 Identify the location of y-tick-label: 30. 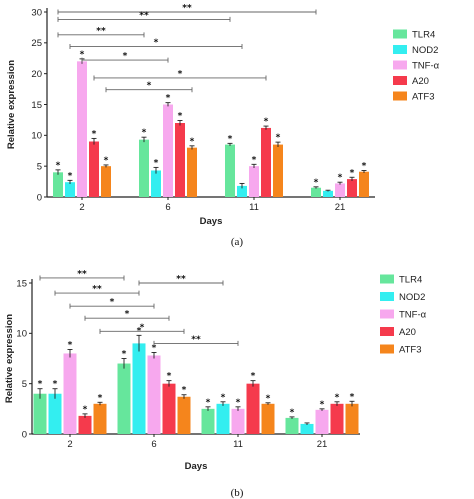
(36, 12).